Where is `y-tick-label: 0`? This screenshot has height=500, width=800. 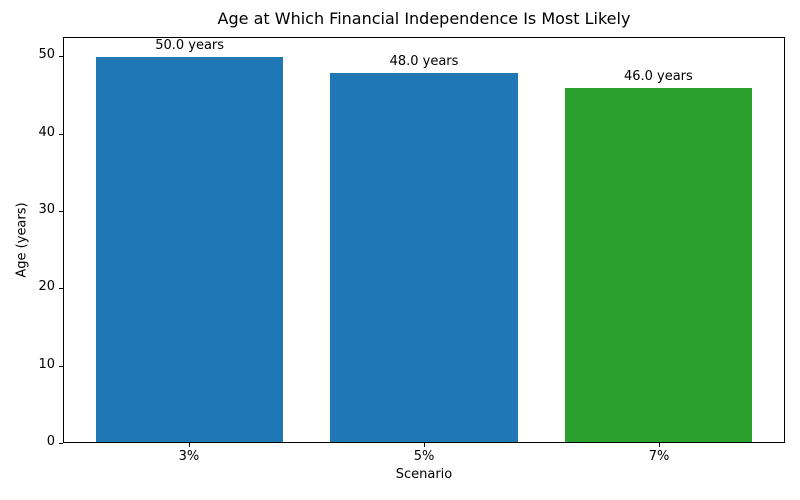
y-tick-label: 0 is located at coordinates (50, 441).